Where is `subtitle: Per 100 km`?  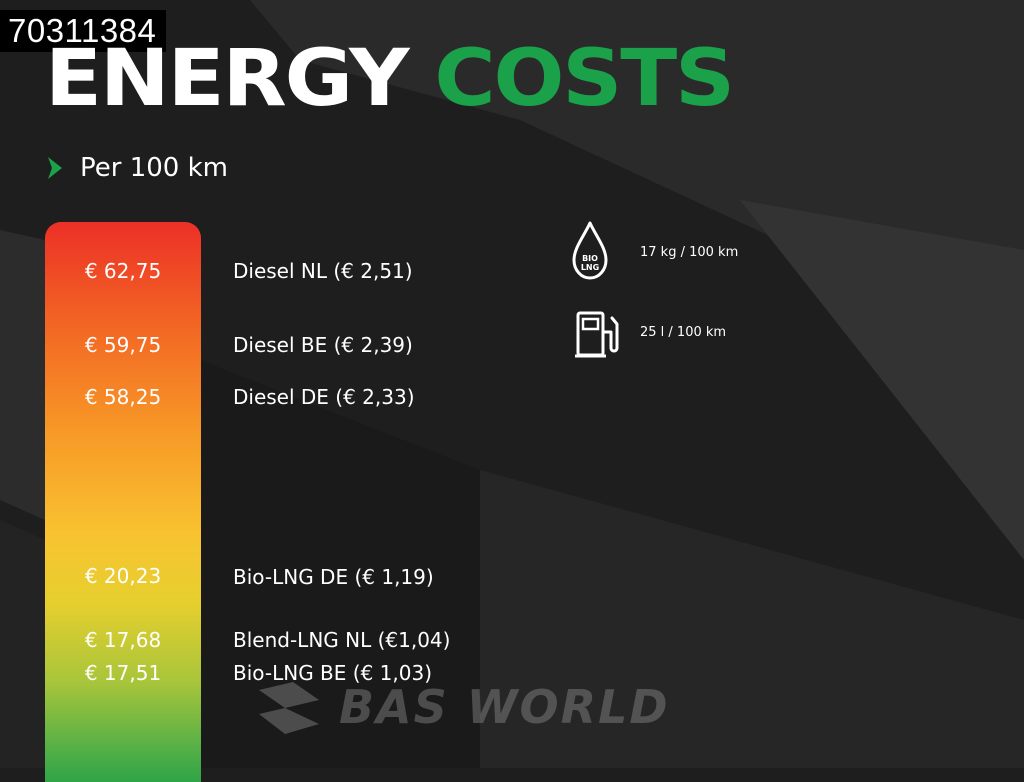
subtitle: Per 100 km is located at coordinates (154, 168).